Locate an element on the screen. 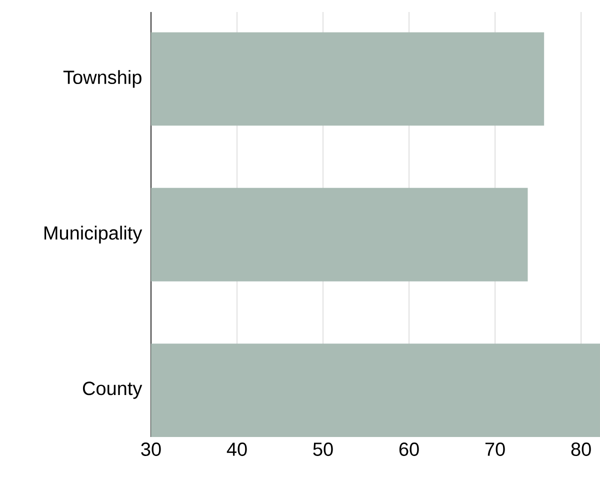 This screenshot has height=487, width=600. y-tick-label: County is located at coordinates (112, 390).